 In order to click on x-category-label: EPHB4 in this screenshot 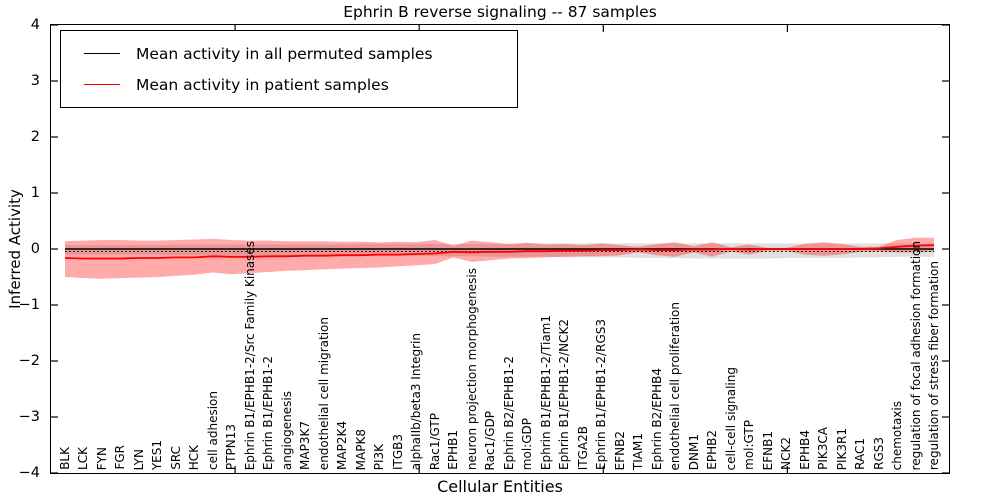, I will do `click(804, 450)`.